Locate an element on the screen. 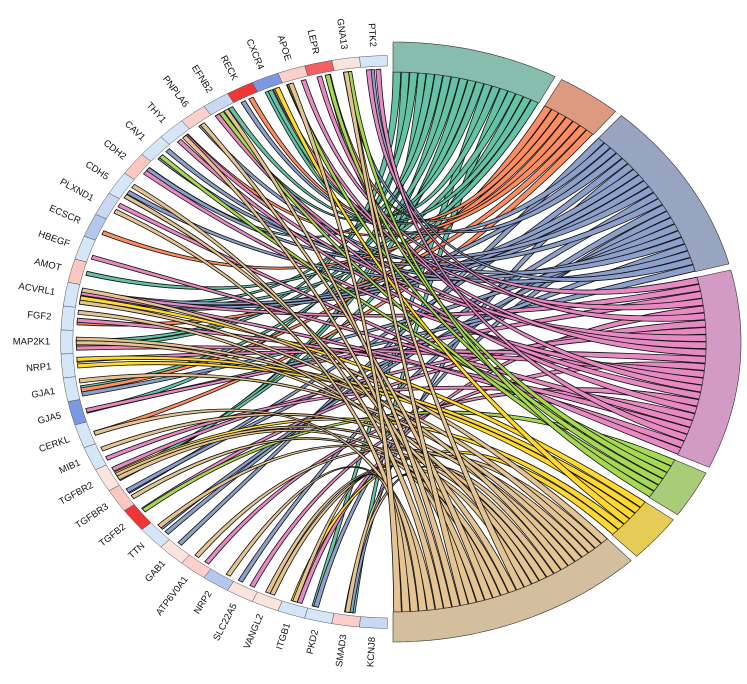  gene-segment-hbegf is located at coordinates (85, 249).